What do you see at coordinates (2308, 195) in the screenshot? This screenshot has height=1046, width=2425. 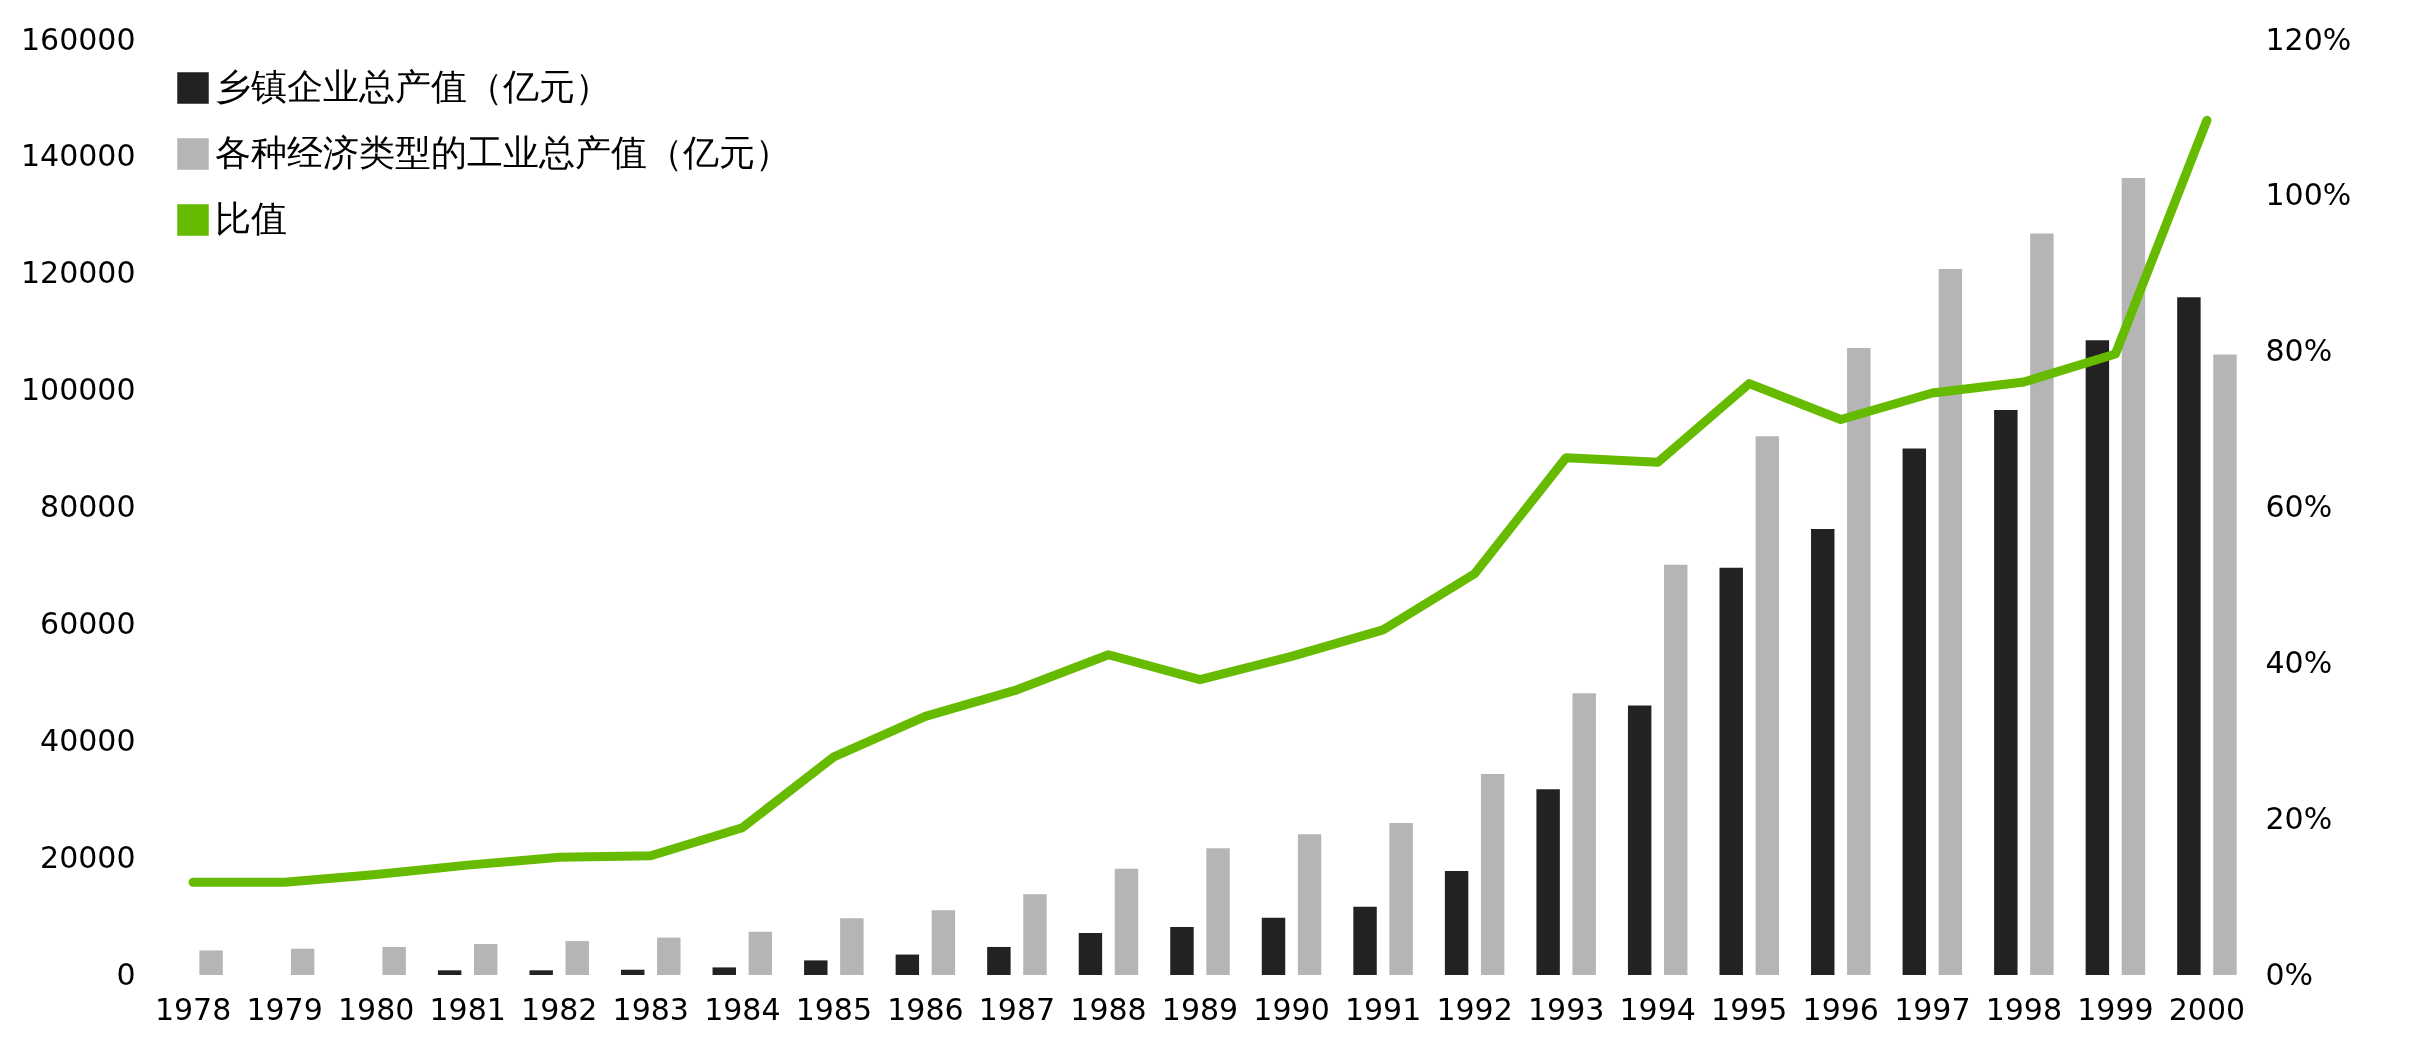 I see `y2-tick-label: 100%` at bounding box center [2308, 195].